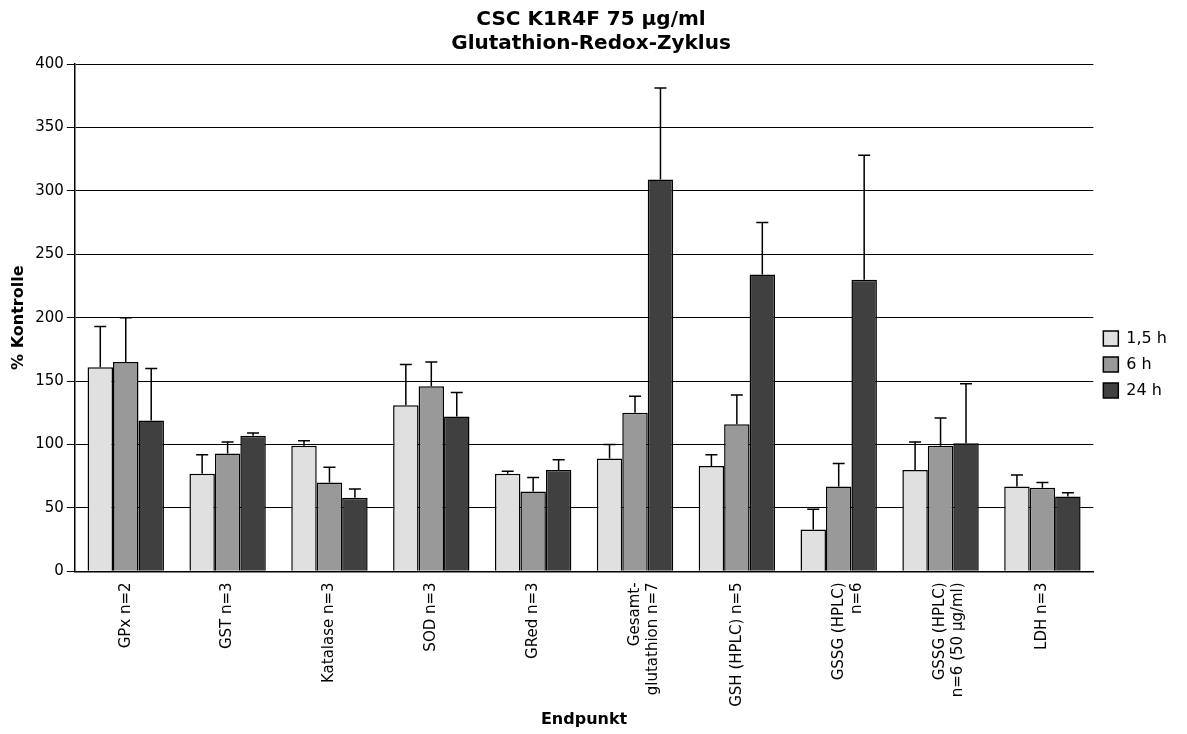 The height and width of the screenshot is (734, 1187). What do you see at coordinates (846, 631) in the screenshot?
I see `x-tick-label: GSSG (HPLC) n=6` at bounding box center [846, 631].